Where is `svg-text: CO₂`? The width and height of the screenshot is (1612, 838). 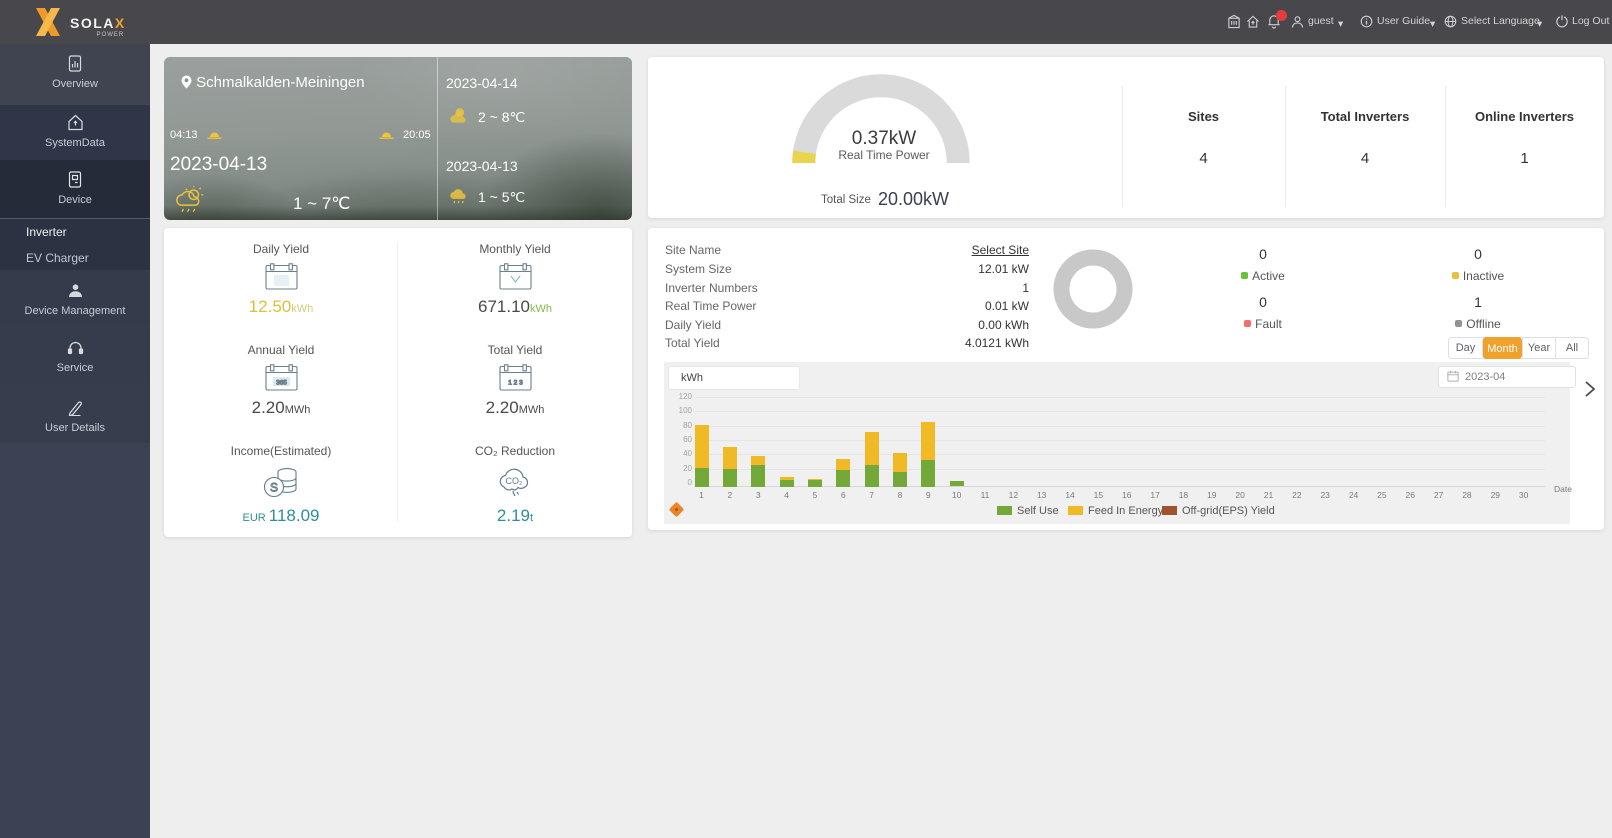
svg-text: CO₂ is located at coordinates (515, 481).